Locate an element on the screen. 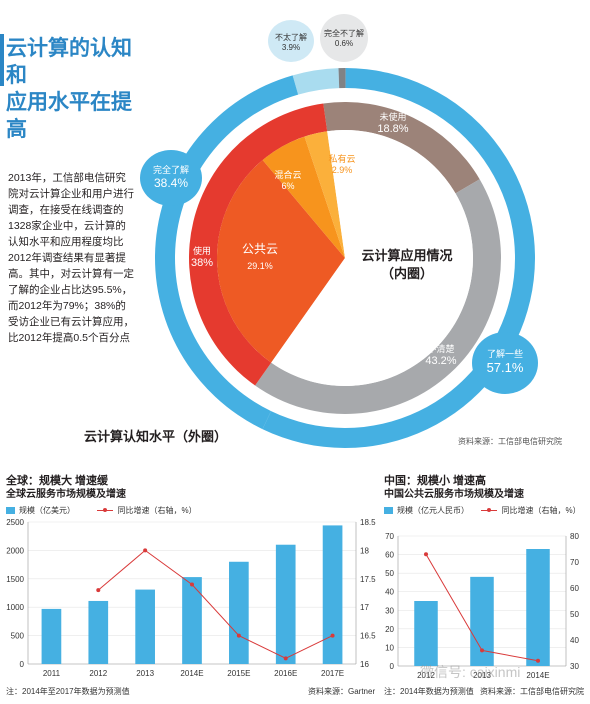 This screenshot has width=590, height=704. china-bar-chart: 0 10 20 30 40 50 60 70 30 40 50 60 70 80 2012 2013 2014E is located at coordinates (482, 606).